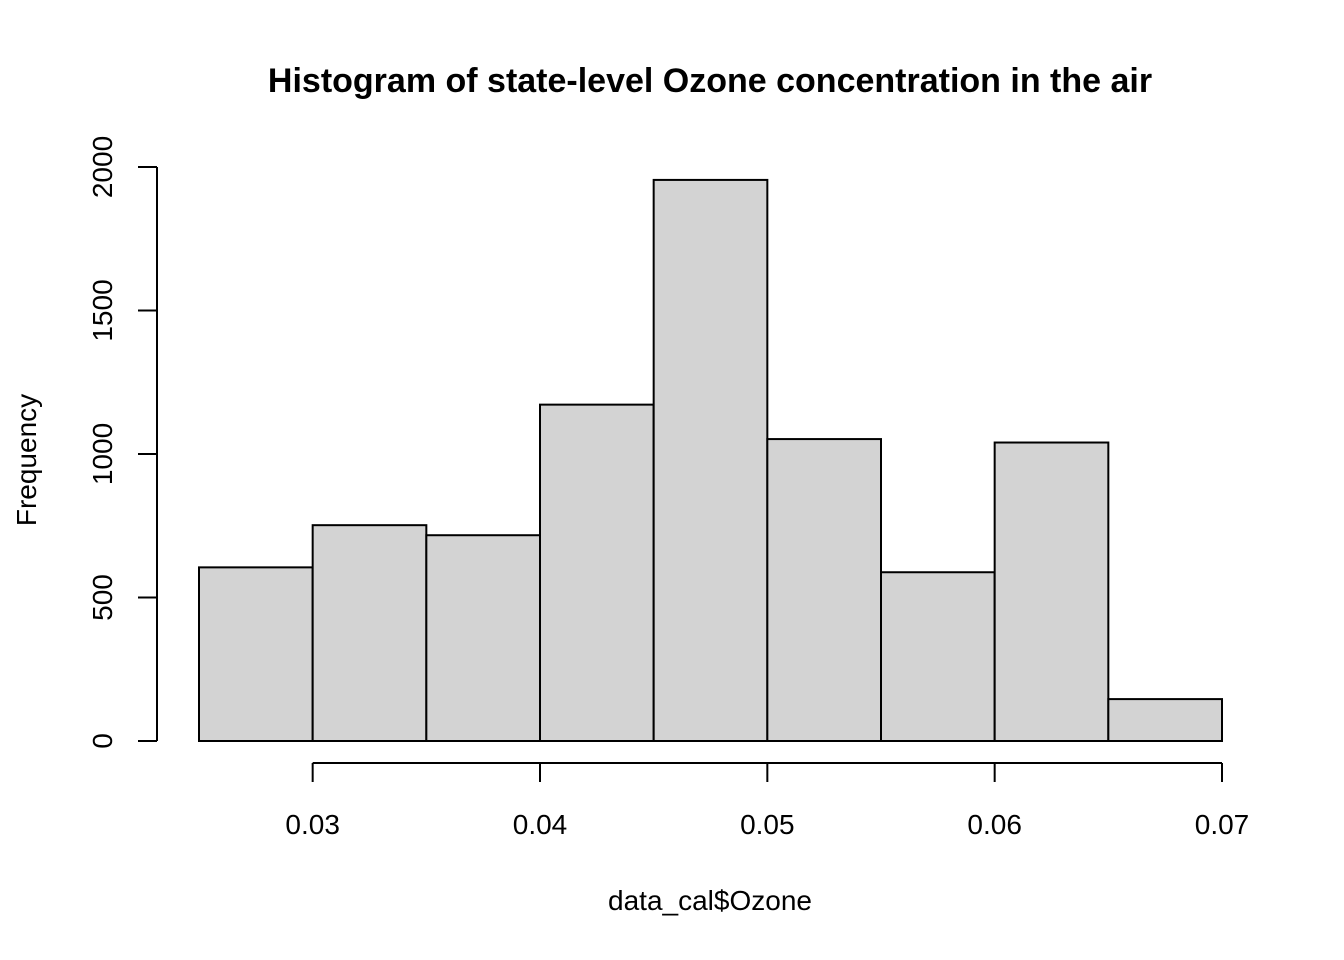  Describe the element at coordinates (102, 167) in the screenshot. I see `y-tick-label-2000: 2000` at that location.